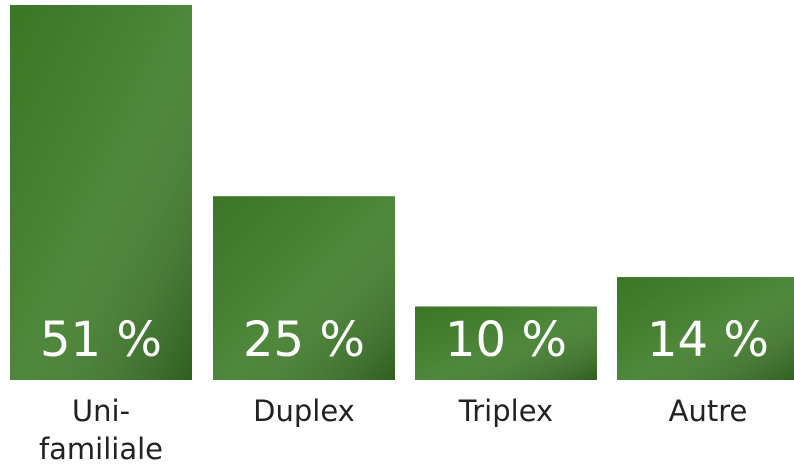  I want to click on value-label: 25 %, so click(304, 340).